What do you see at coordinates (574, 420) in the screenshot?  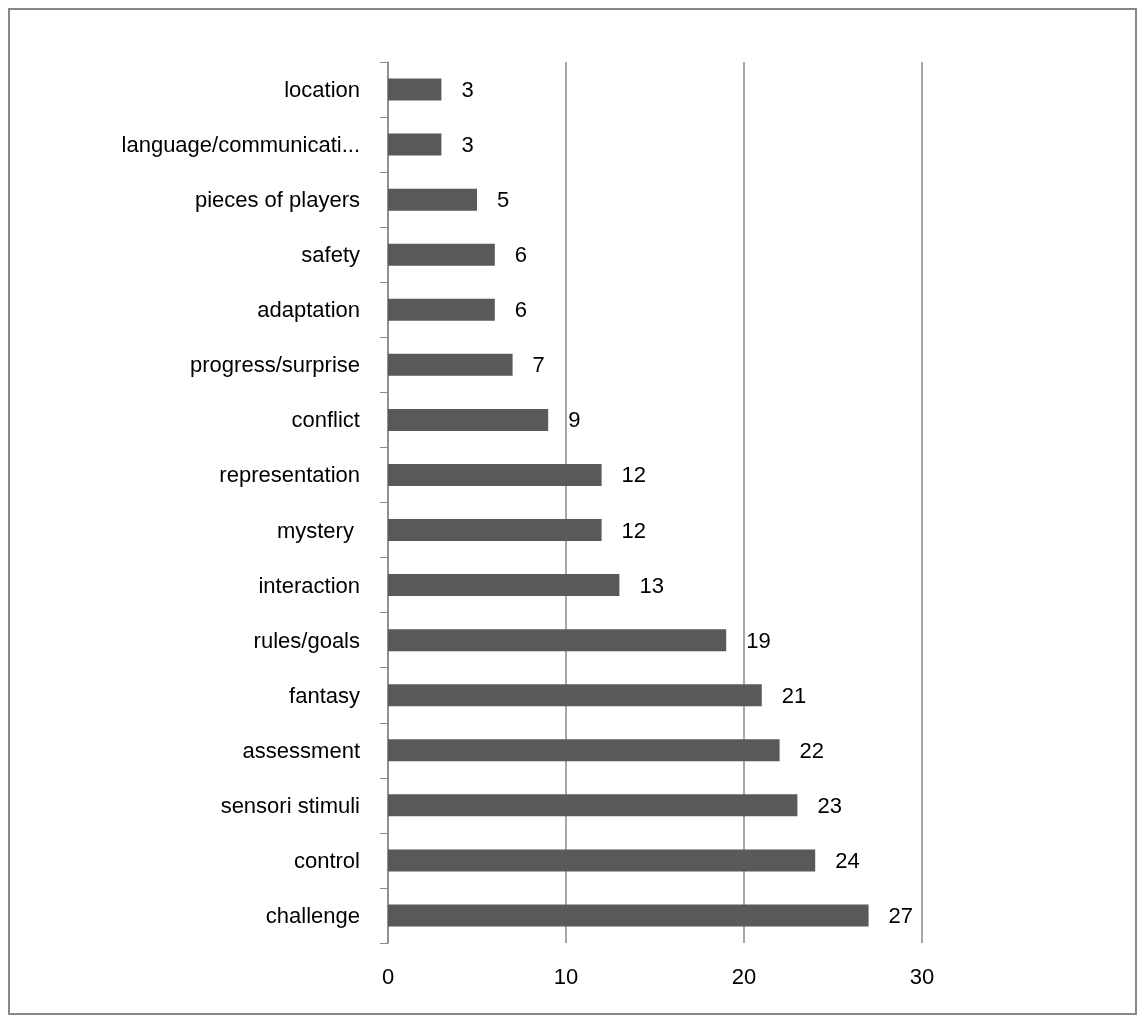 I see `data-label: 9` at bounding box center [574, 420].